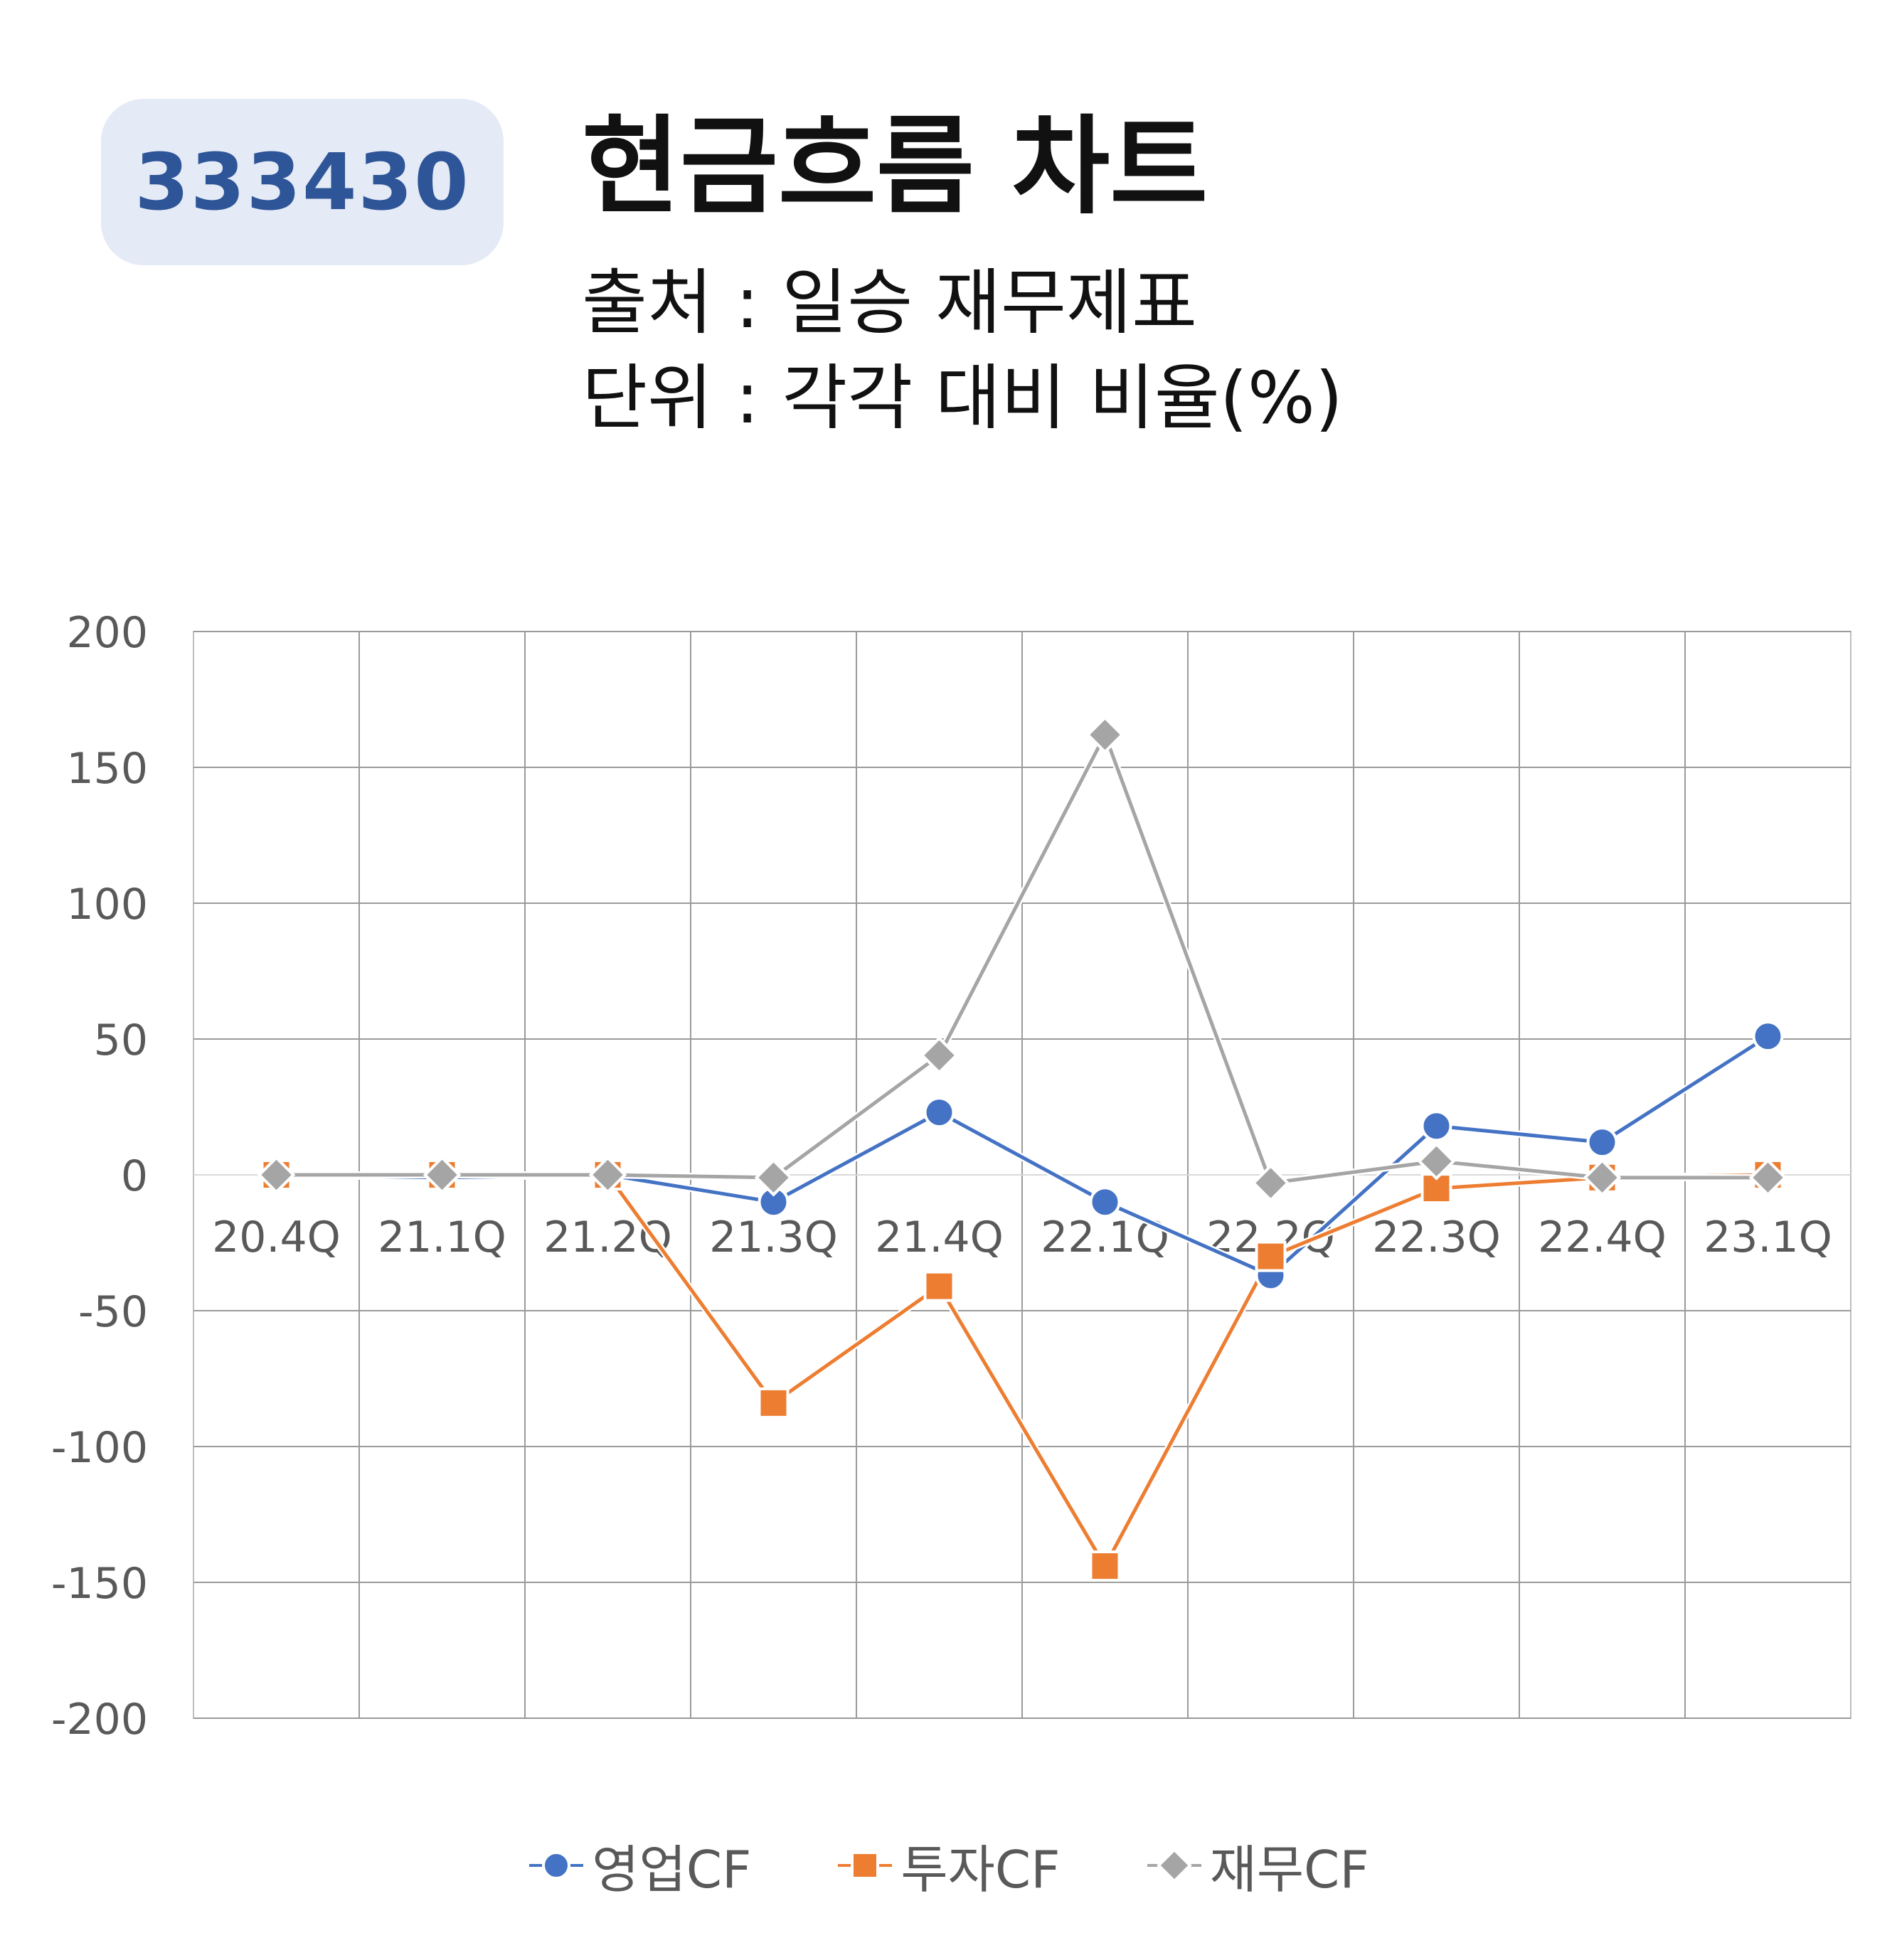  What do you see at coordinates (442, 1237) in the screenshot?
I see `x-tick-label: 21.1Q` at bounding box center [442, 1237].